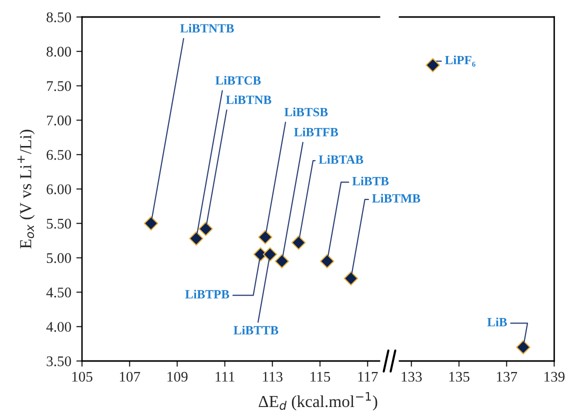 The image size is (576, 417). I want to click on y-tick-label: 8.00, so click(59, 51).